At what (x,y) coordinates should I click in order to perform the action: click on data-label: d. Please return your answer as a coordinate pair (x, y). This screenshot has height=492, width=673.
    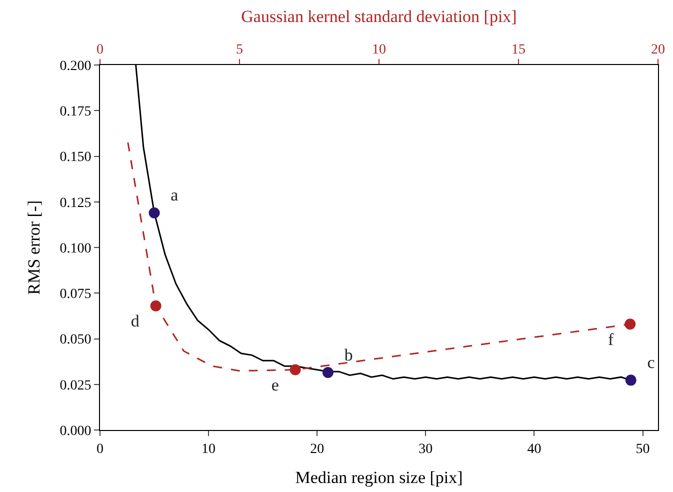
    Looking at the image, I should click on (135, 321).